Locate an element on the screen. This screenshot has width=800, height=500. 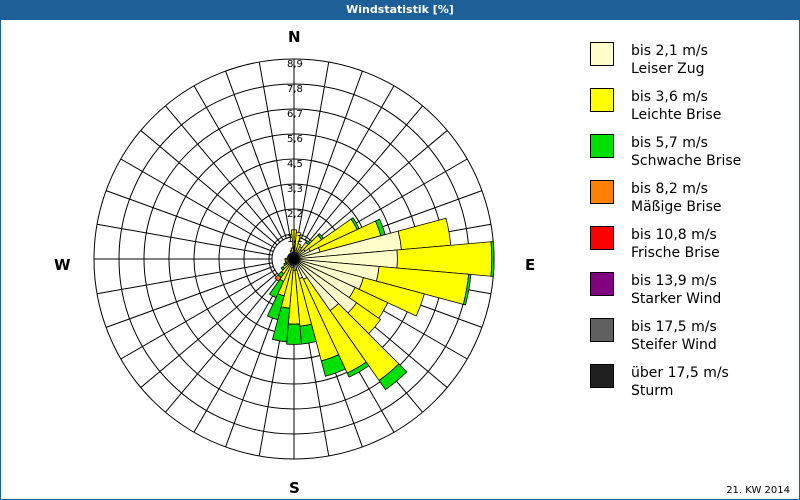
legend-speed: über 17,5 m/s is located at coordinates (680, 373).